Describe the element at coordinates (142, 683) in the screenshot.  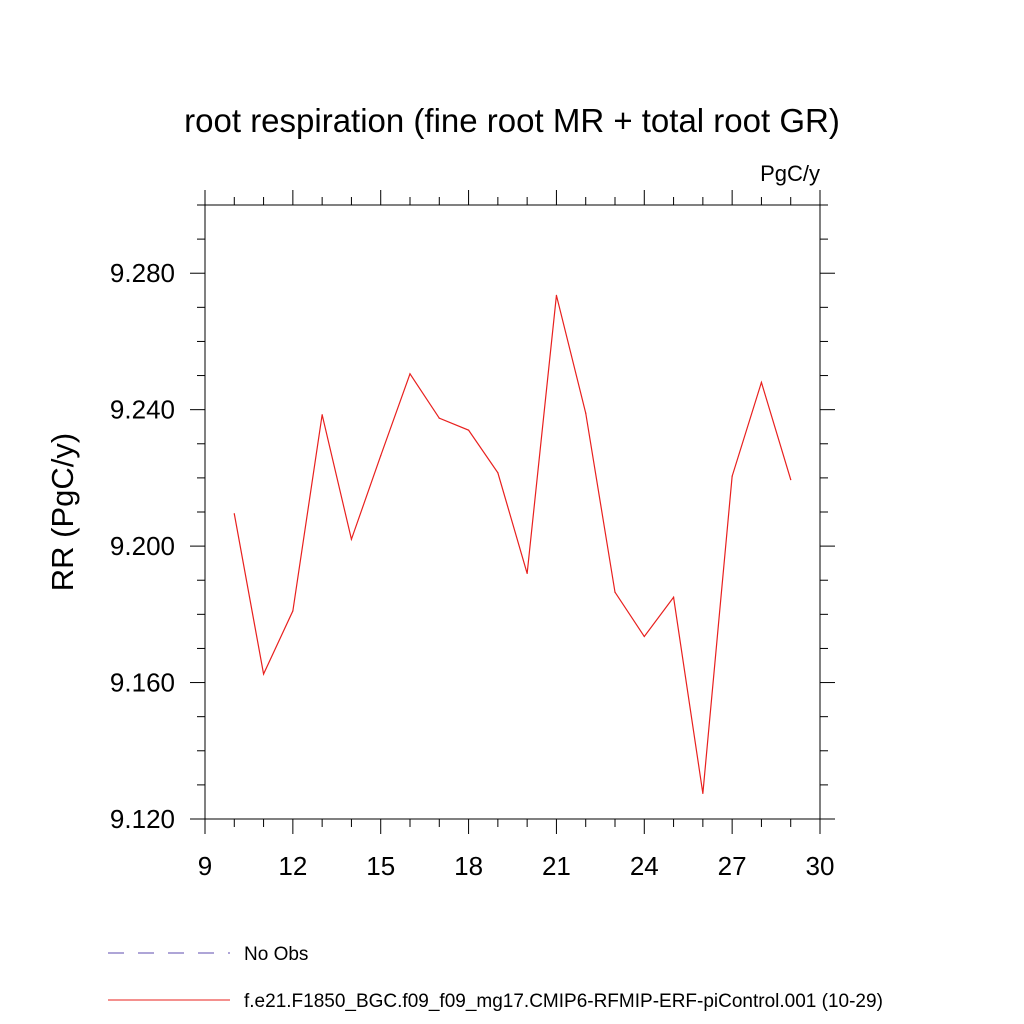
I see `y-tick-label: 9.160` at that location.